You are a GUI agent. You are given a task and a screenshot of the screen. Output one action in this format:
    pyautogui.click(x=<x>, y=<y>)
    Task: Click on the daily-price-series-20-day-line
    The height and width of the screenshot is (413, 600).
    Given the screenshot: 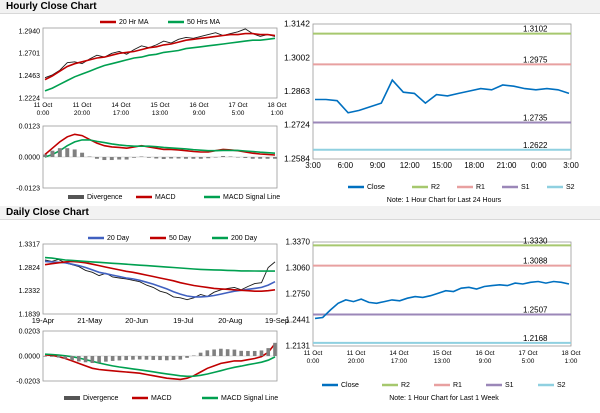 What is the action you would take?
    pyautogui.click(x=160, y=279)
    